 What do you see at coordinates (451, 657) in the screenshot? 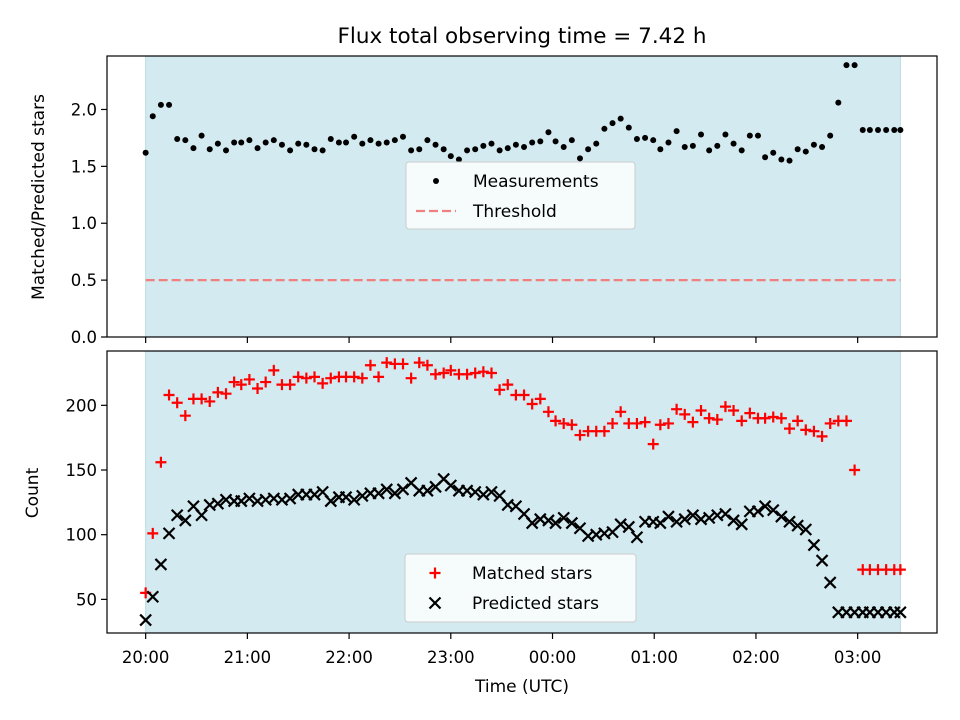
I see `x-tick-label: 23:00` at bounding box center [451, 657].